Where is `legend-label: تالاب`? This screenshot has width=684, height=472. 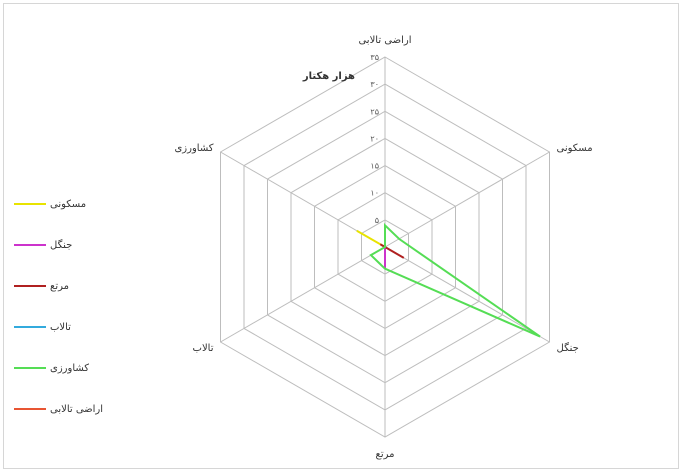 legend-label: تالاب is located at coordinates (60, 327).